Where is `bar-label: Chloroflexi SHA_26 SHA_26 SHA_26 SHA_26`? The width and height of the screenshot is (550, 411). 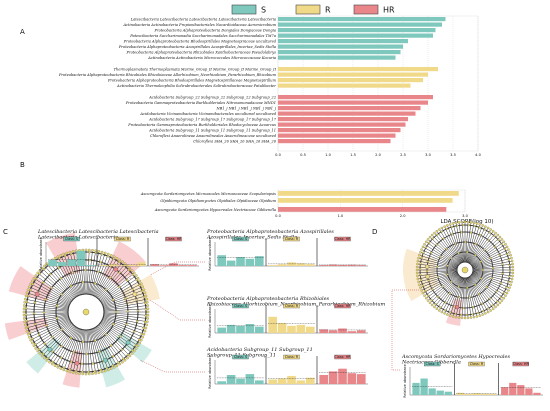
bar-label: Chloroflexi SHA_26 SHA_26 SHA_26 SHA_26 is located at coordinates (234, 142).